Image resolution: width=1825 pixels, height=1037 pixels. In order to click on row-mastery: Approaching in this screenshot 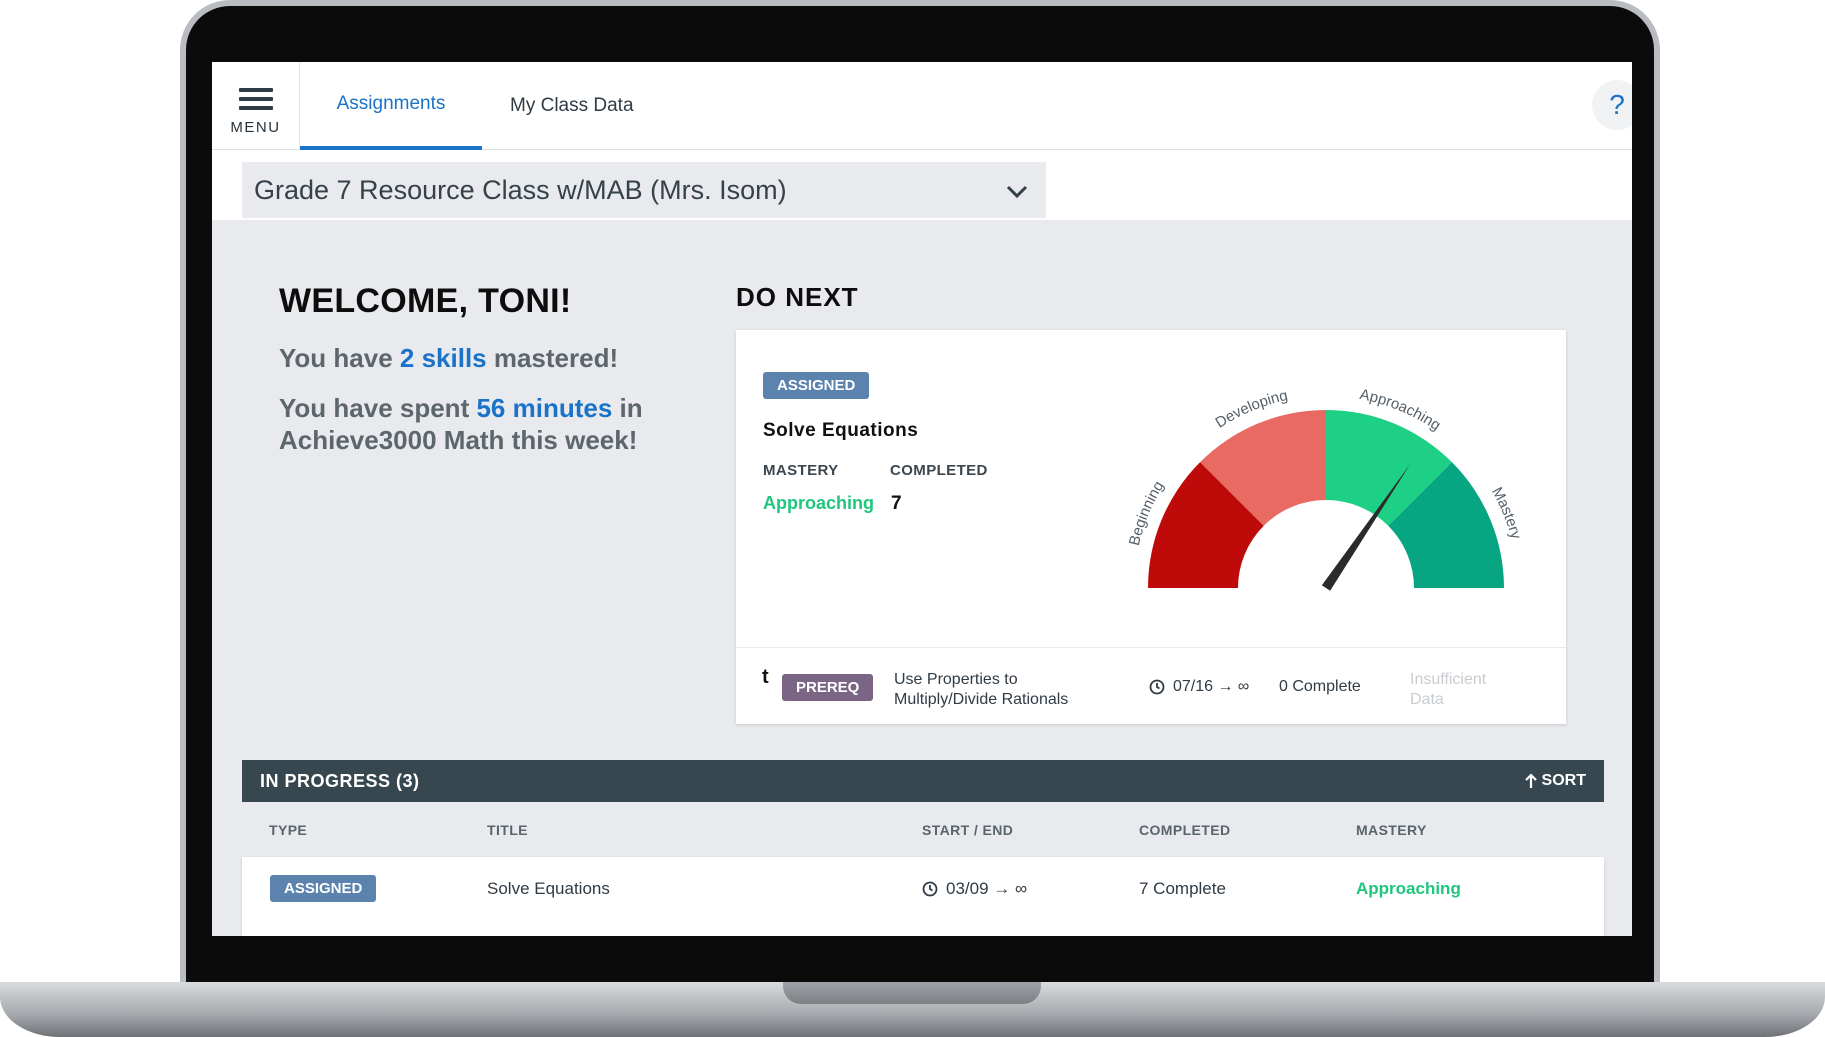, I will do `click(1408, 888)`.